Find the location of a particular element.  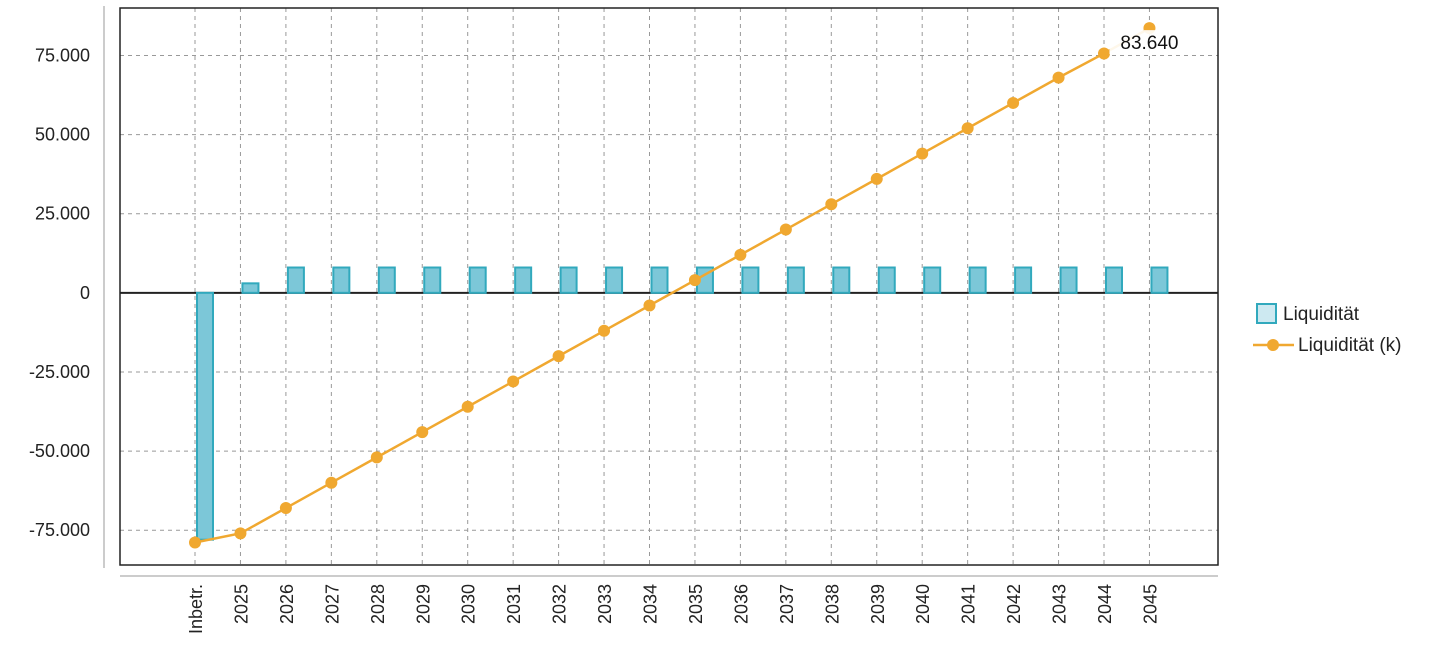

line-point-2028 is located at coordinates (376, 457).